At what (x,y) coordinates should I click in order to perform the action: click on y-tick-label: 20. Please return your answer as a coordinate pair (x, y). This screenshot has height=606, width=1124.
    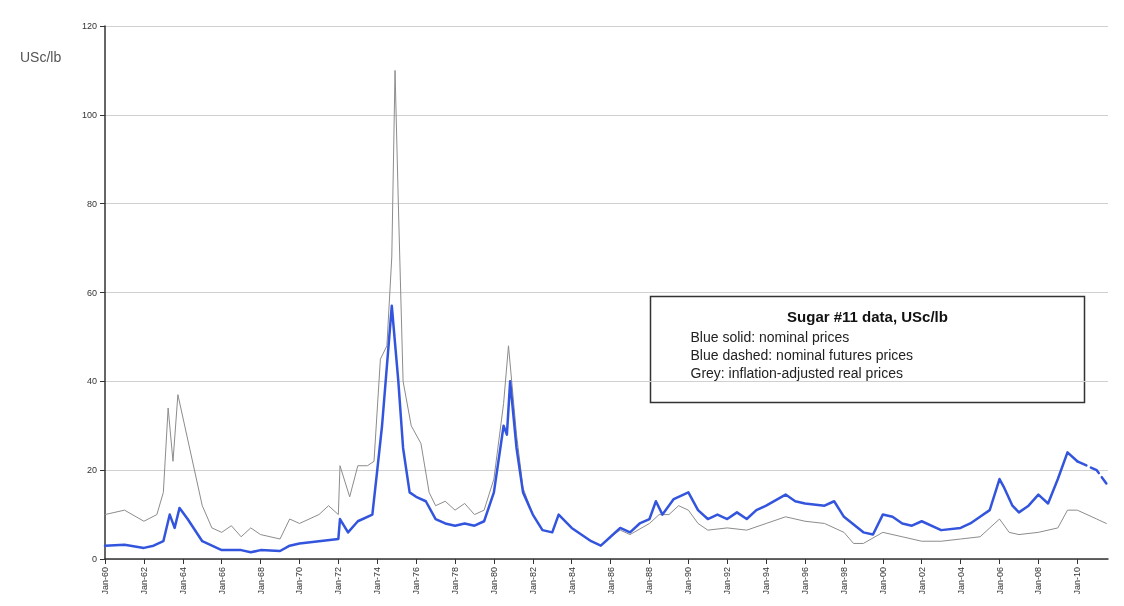
    Looking at the image, I should click on (91, 470).